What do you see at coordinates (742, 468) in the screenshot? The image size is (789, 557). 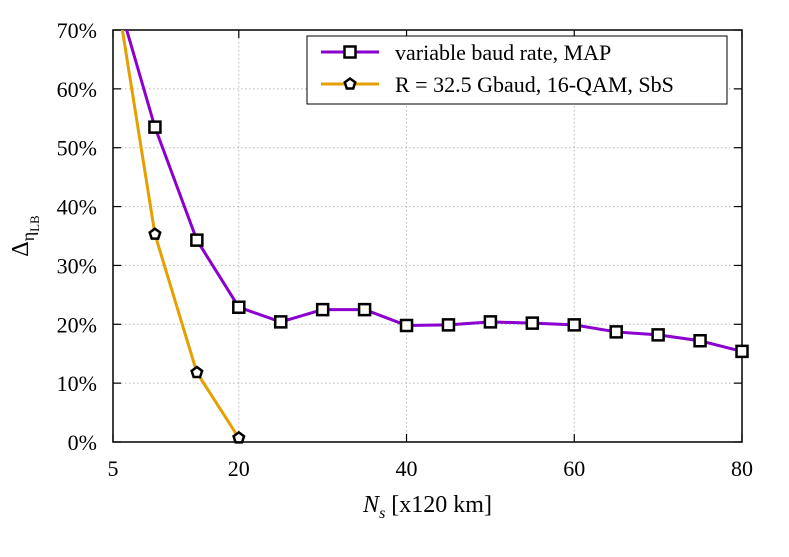 I see `x-tick-label: 80` at bounding box center [742, 468].